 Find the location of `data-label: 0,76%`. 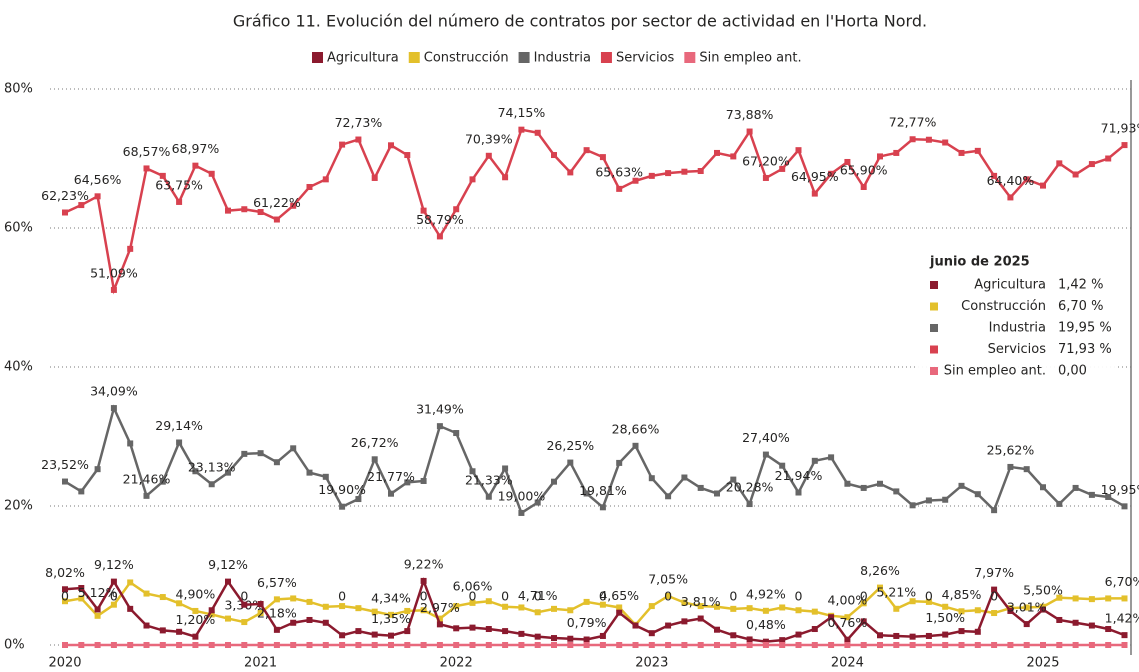

data-label: 0,76% is located at coordinates (848, 622).